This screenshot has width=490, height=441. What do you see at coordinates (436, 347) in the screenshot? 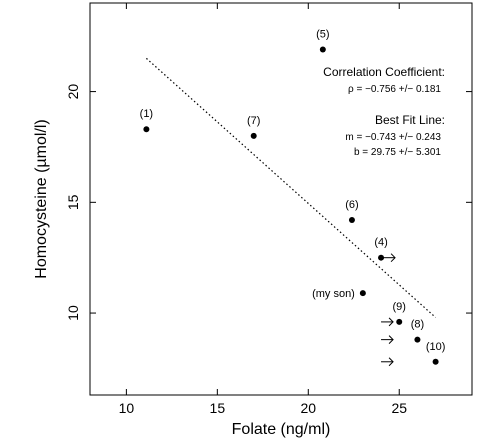
I see `point-label: (10)` at bounding box center [436, 347].